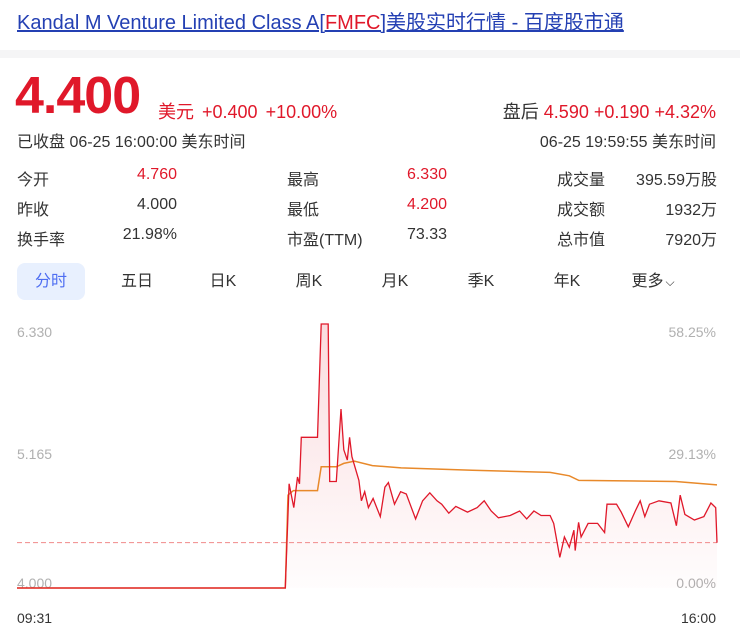 This screenshot has height=640, width=740. What do you see at coordinates (692, 332) in the screenshot?
I see `y-tick-right-top: 58.25%` at bounding box center [692, 332].